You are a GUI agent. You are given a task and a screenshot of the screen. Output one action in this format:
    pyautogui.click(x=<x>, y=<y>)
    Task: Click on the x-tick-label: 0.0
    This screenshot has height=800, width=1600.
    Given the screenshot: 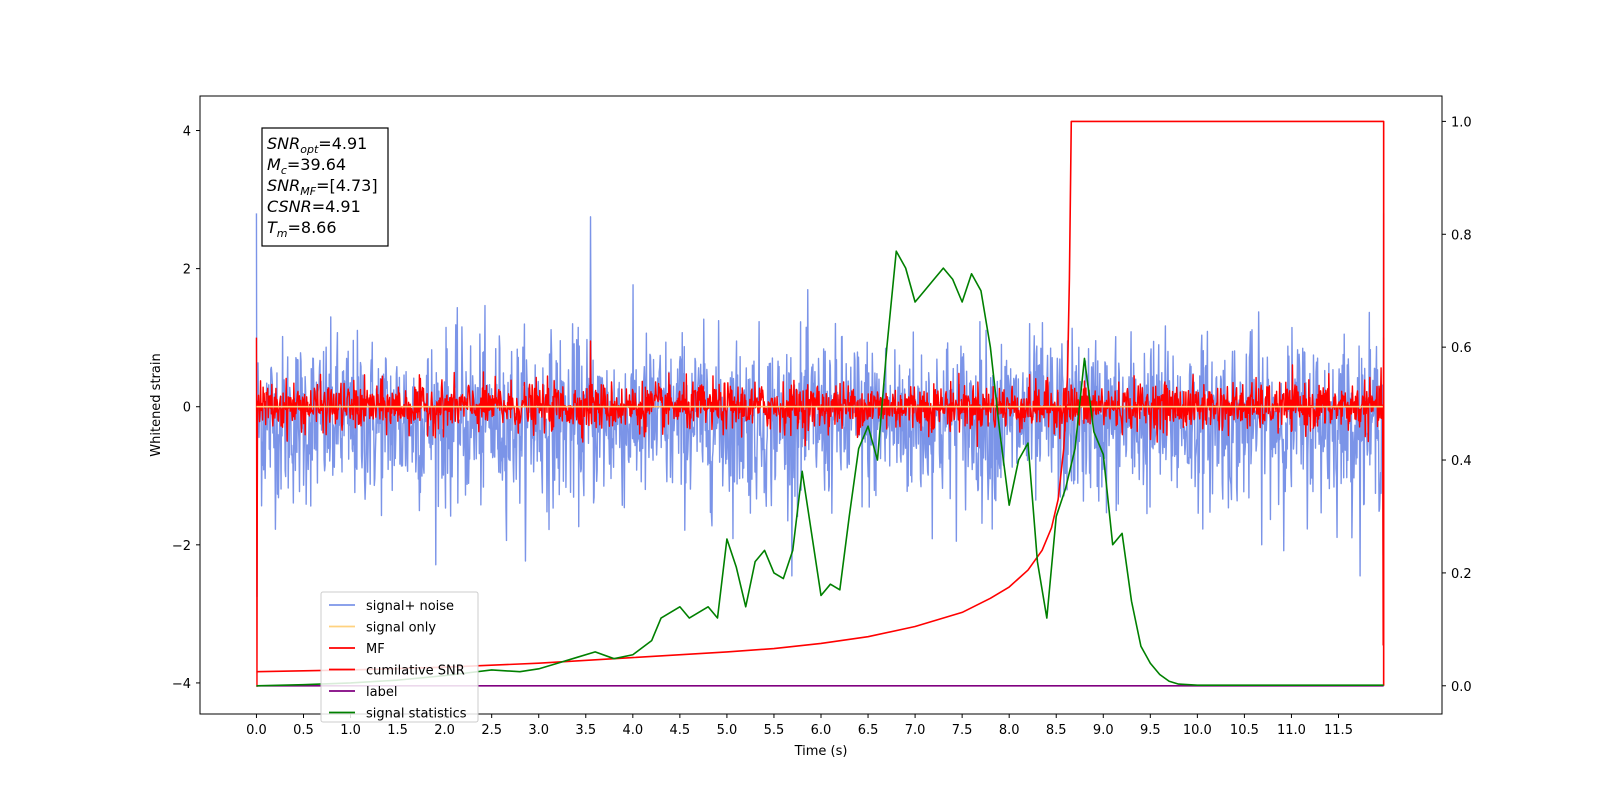 What is the action you would take?
    pyautogui.click(x=256, y=730)
    